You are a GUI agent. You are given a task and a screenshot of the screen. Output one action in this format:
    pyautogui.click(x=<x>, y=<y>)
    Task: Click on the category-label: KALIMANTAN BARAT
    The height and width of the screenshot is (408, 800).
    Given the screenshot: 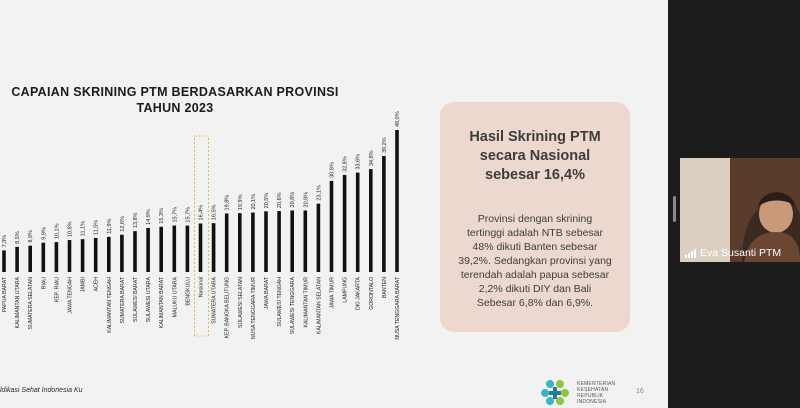 What is the action you would take?
    pyautogui.click(x=162, y=302)
    